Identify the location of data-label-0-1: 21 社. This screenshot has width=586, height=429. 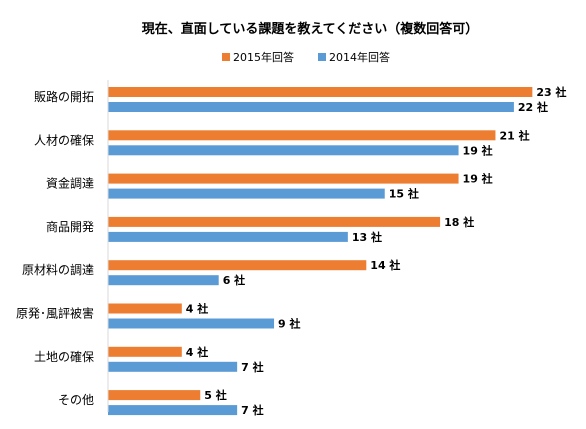
(514, 135).